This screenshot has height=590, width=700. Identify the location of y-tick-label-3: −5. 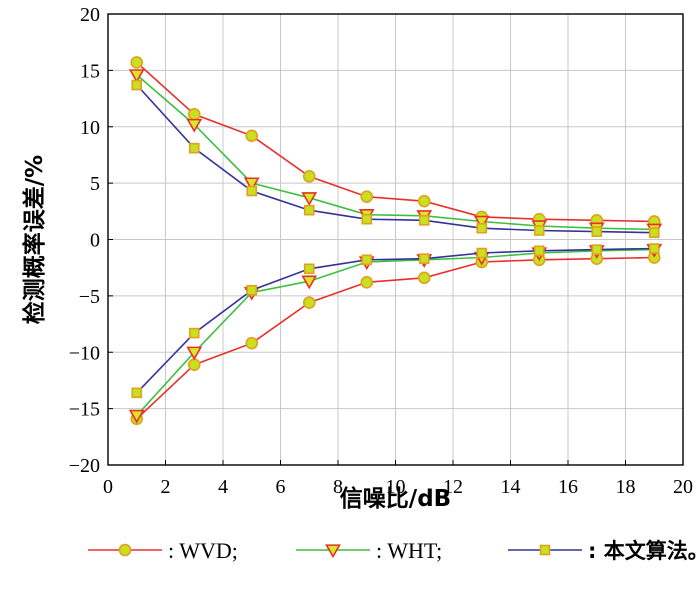
(89, 297).